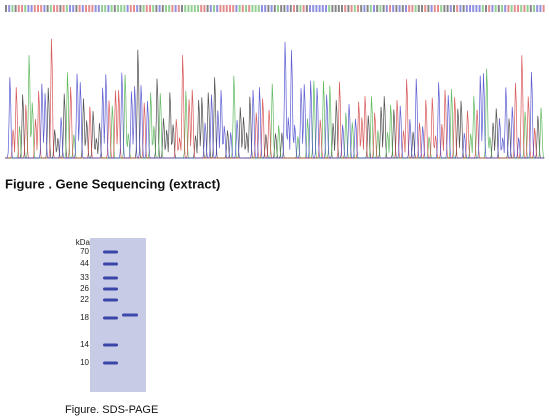 The height and width of the screenshot is (419, 549). What do you see at coordinates (99, 307) in the screenshot?
I see `ladder: 70 44 33 26 22 18 14 10` at bounding box center [99, 307].